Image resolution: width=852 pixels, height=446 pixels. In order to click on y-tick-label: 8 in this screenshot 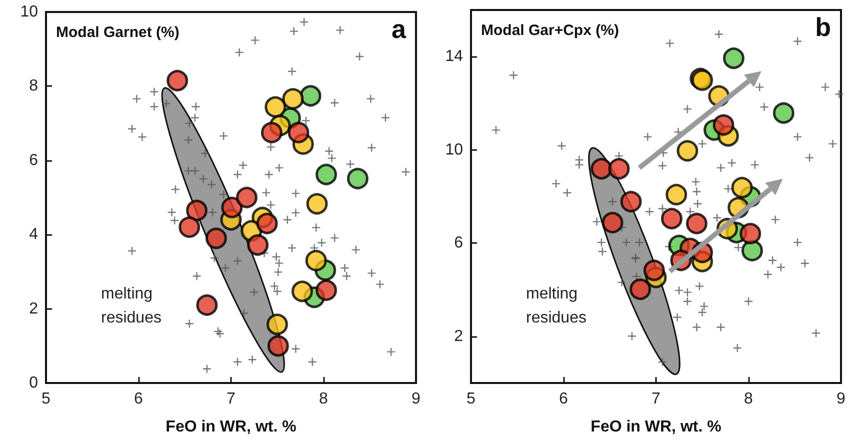, I will do `click(33, 86)`.